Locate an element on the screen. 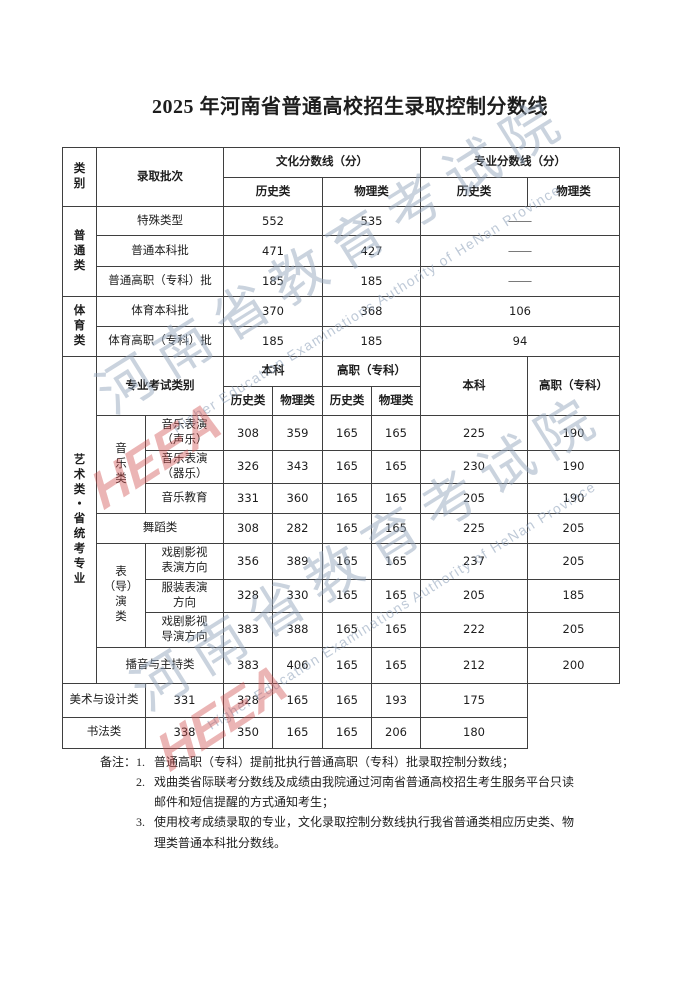  row-label: 美术与设计类 is located at coordinates (104, 700).